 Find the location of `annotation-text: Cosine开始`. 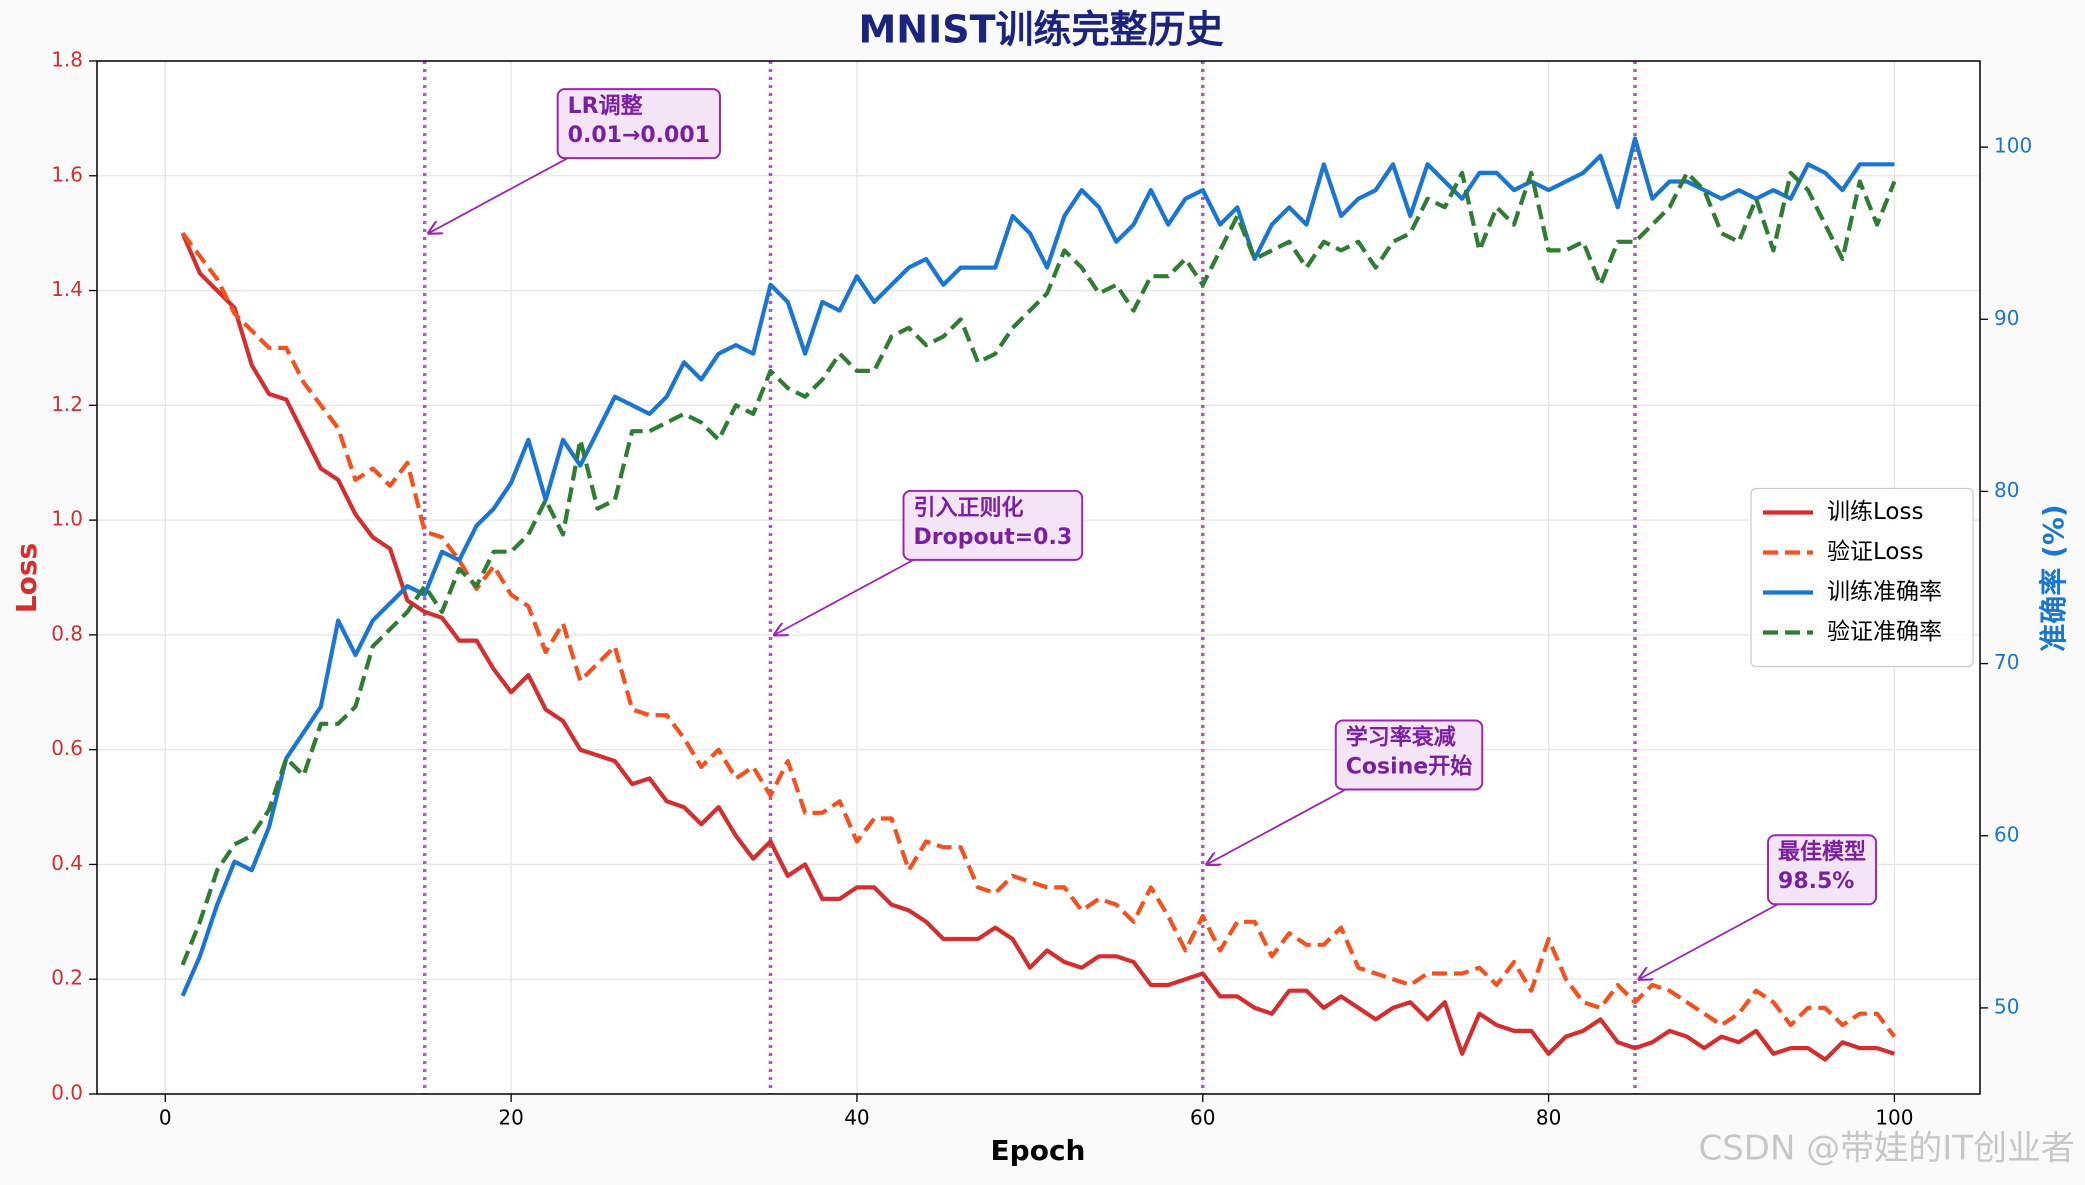

annotation-text: Cosine开始 is located at coordinates (1409, 766).